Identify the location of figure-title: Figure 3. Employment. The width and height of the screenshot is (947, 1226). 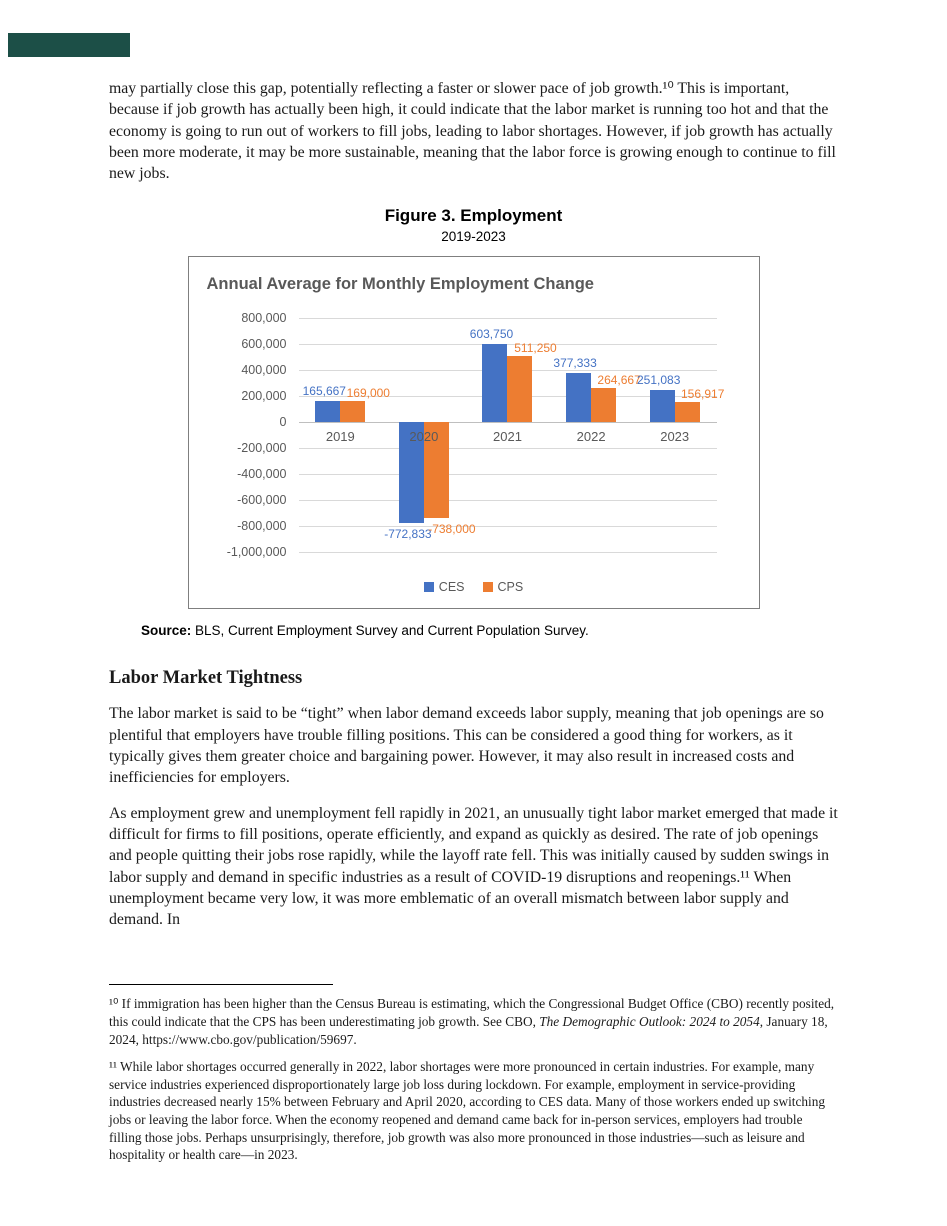
(473, 216).